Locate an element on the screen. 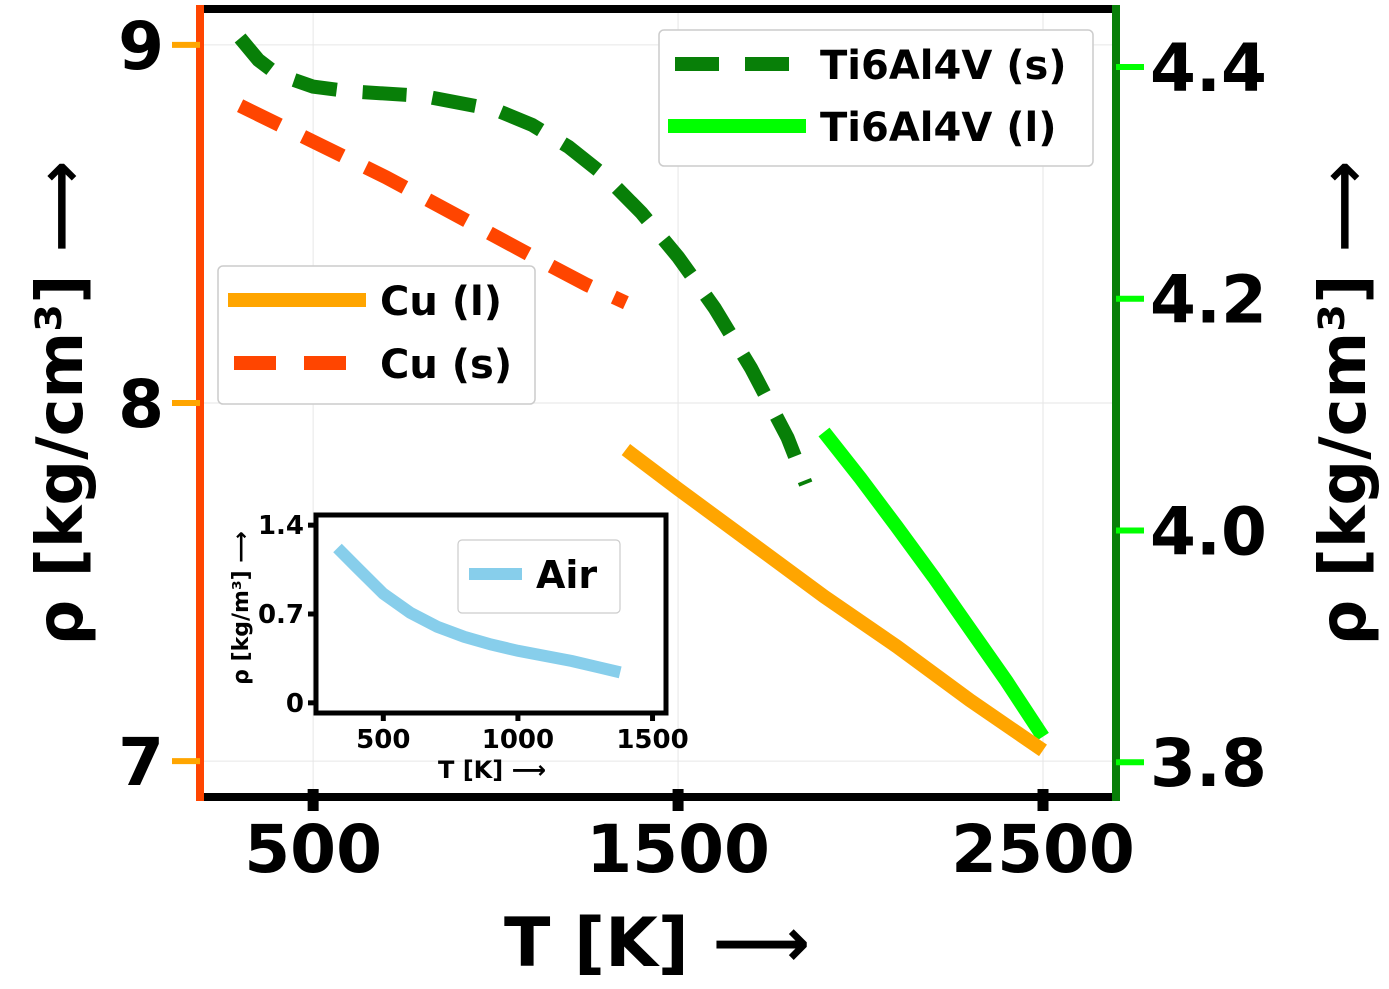 The width and height of the screenshot is (1389, 989). left-y-axis-label: ρ [kg/cm³] ⟶ is located at coordinates (61, 402).